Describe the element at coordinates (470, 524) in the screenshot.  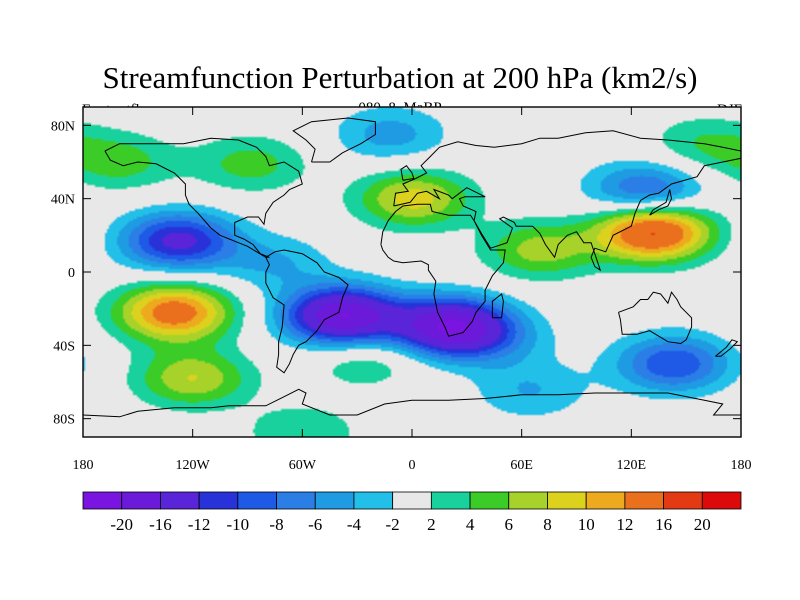
I see `colorbar-label: 4` at that location.